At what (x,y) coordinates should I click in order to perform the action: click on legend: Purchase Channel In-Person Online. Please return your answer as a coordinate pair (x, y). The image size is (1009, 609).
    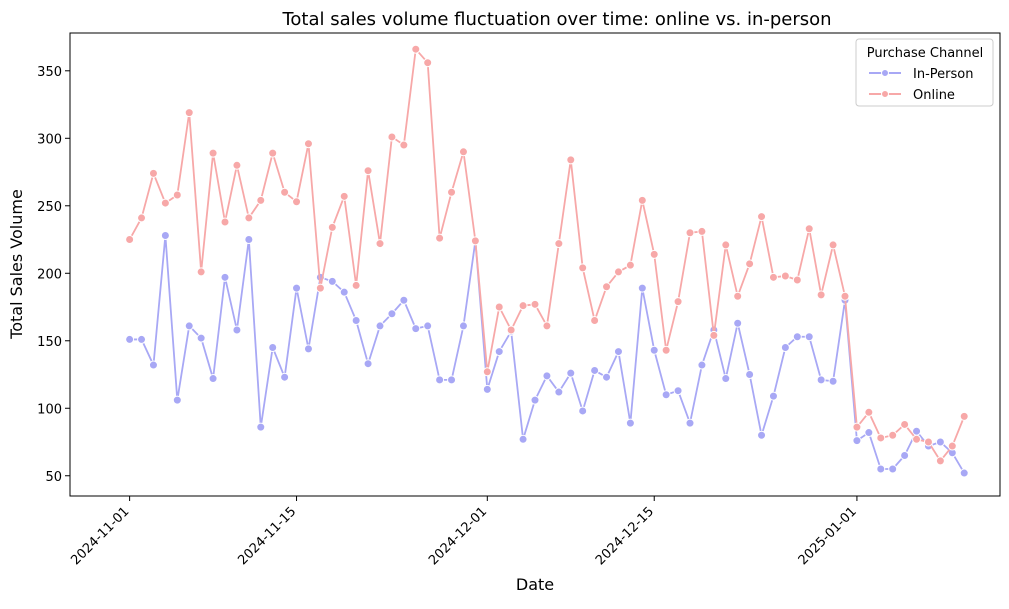
    Looking at the image, I should click on (924, 72).